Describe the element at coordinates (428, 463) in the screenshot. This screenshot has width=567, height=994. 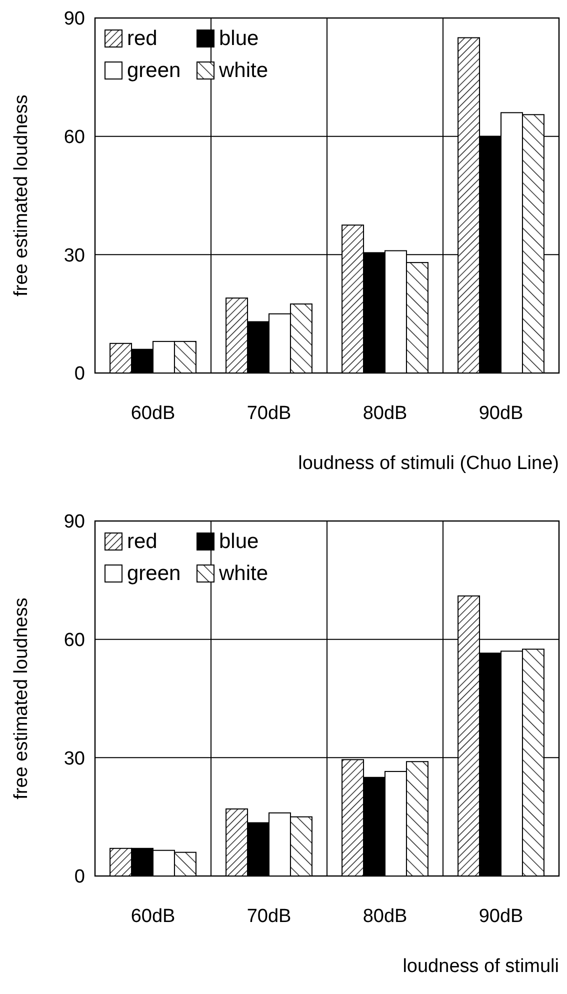
I see `x-axis-title: loudness of stimuli (Chuo Line)` at that location.